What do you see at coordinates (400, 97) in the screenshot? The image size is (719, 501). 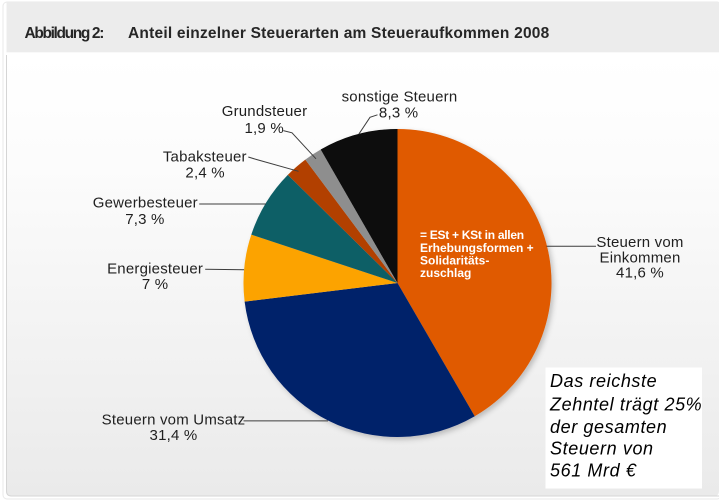 I see `svg-text: sonstige Steuern` at bounding box center [400, 97].